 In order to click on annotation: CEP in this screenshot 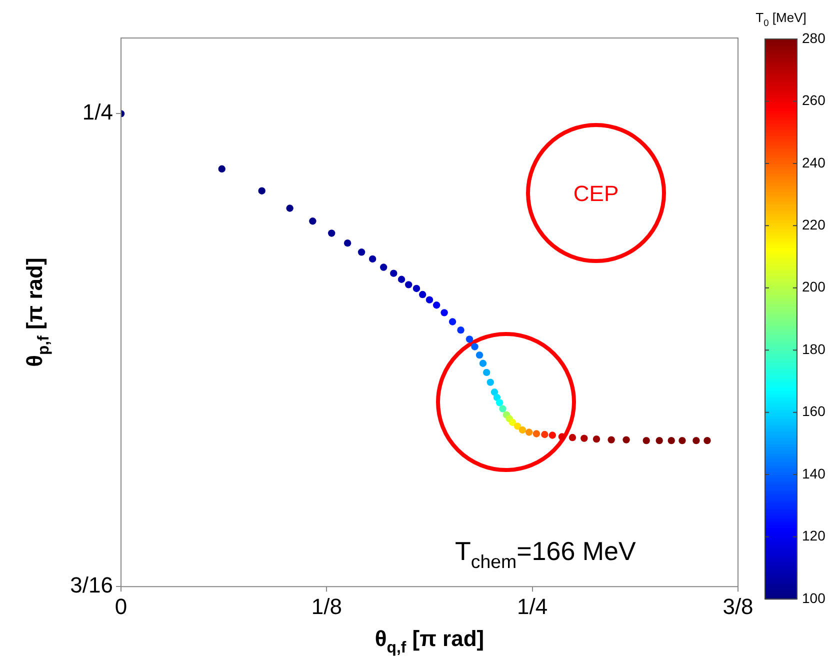, I will do `click(596, 193)`.